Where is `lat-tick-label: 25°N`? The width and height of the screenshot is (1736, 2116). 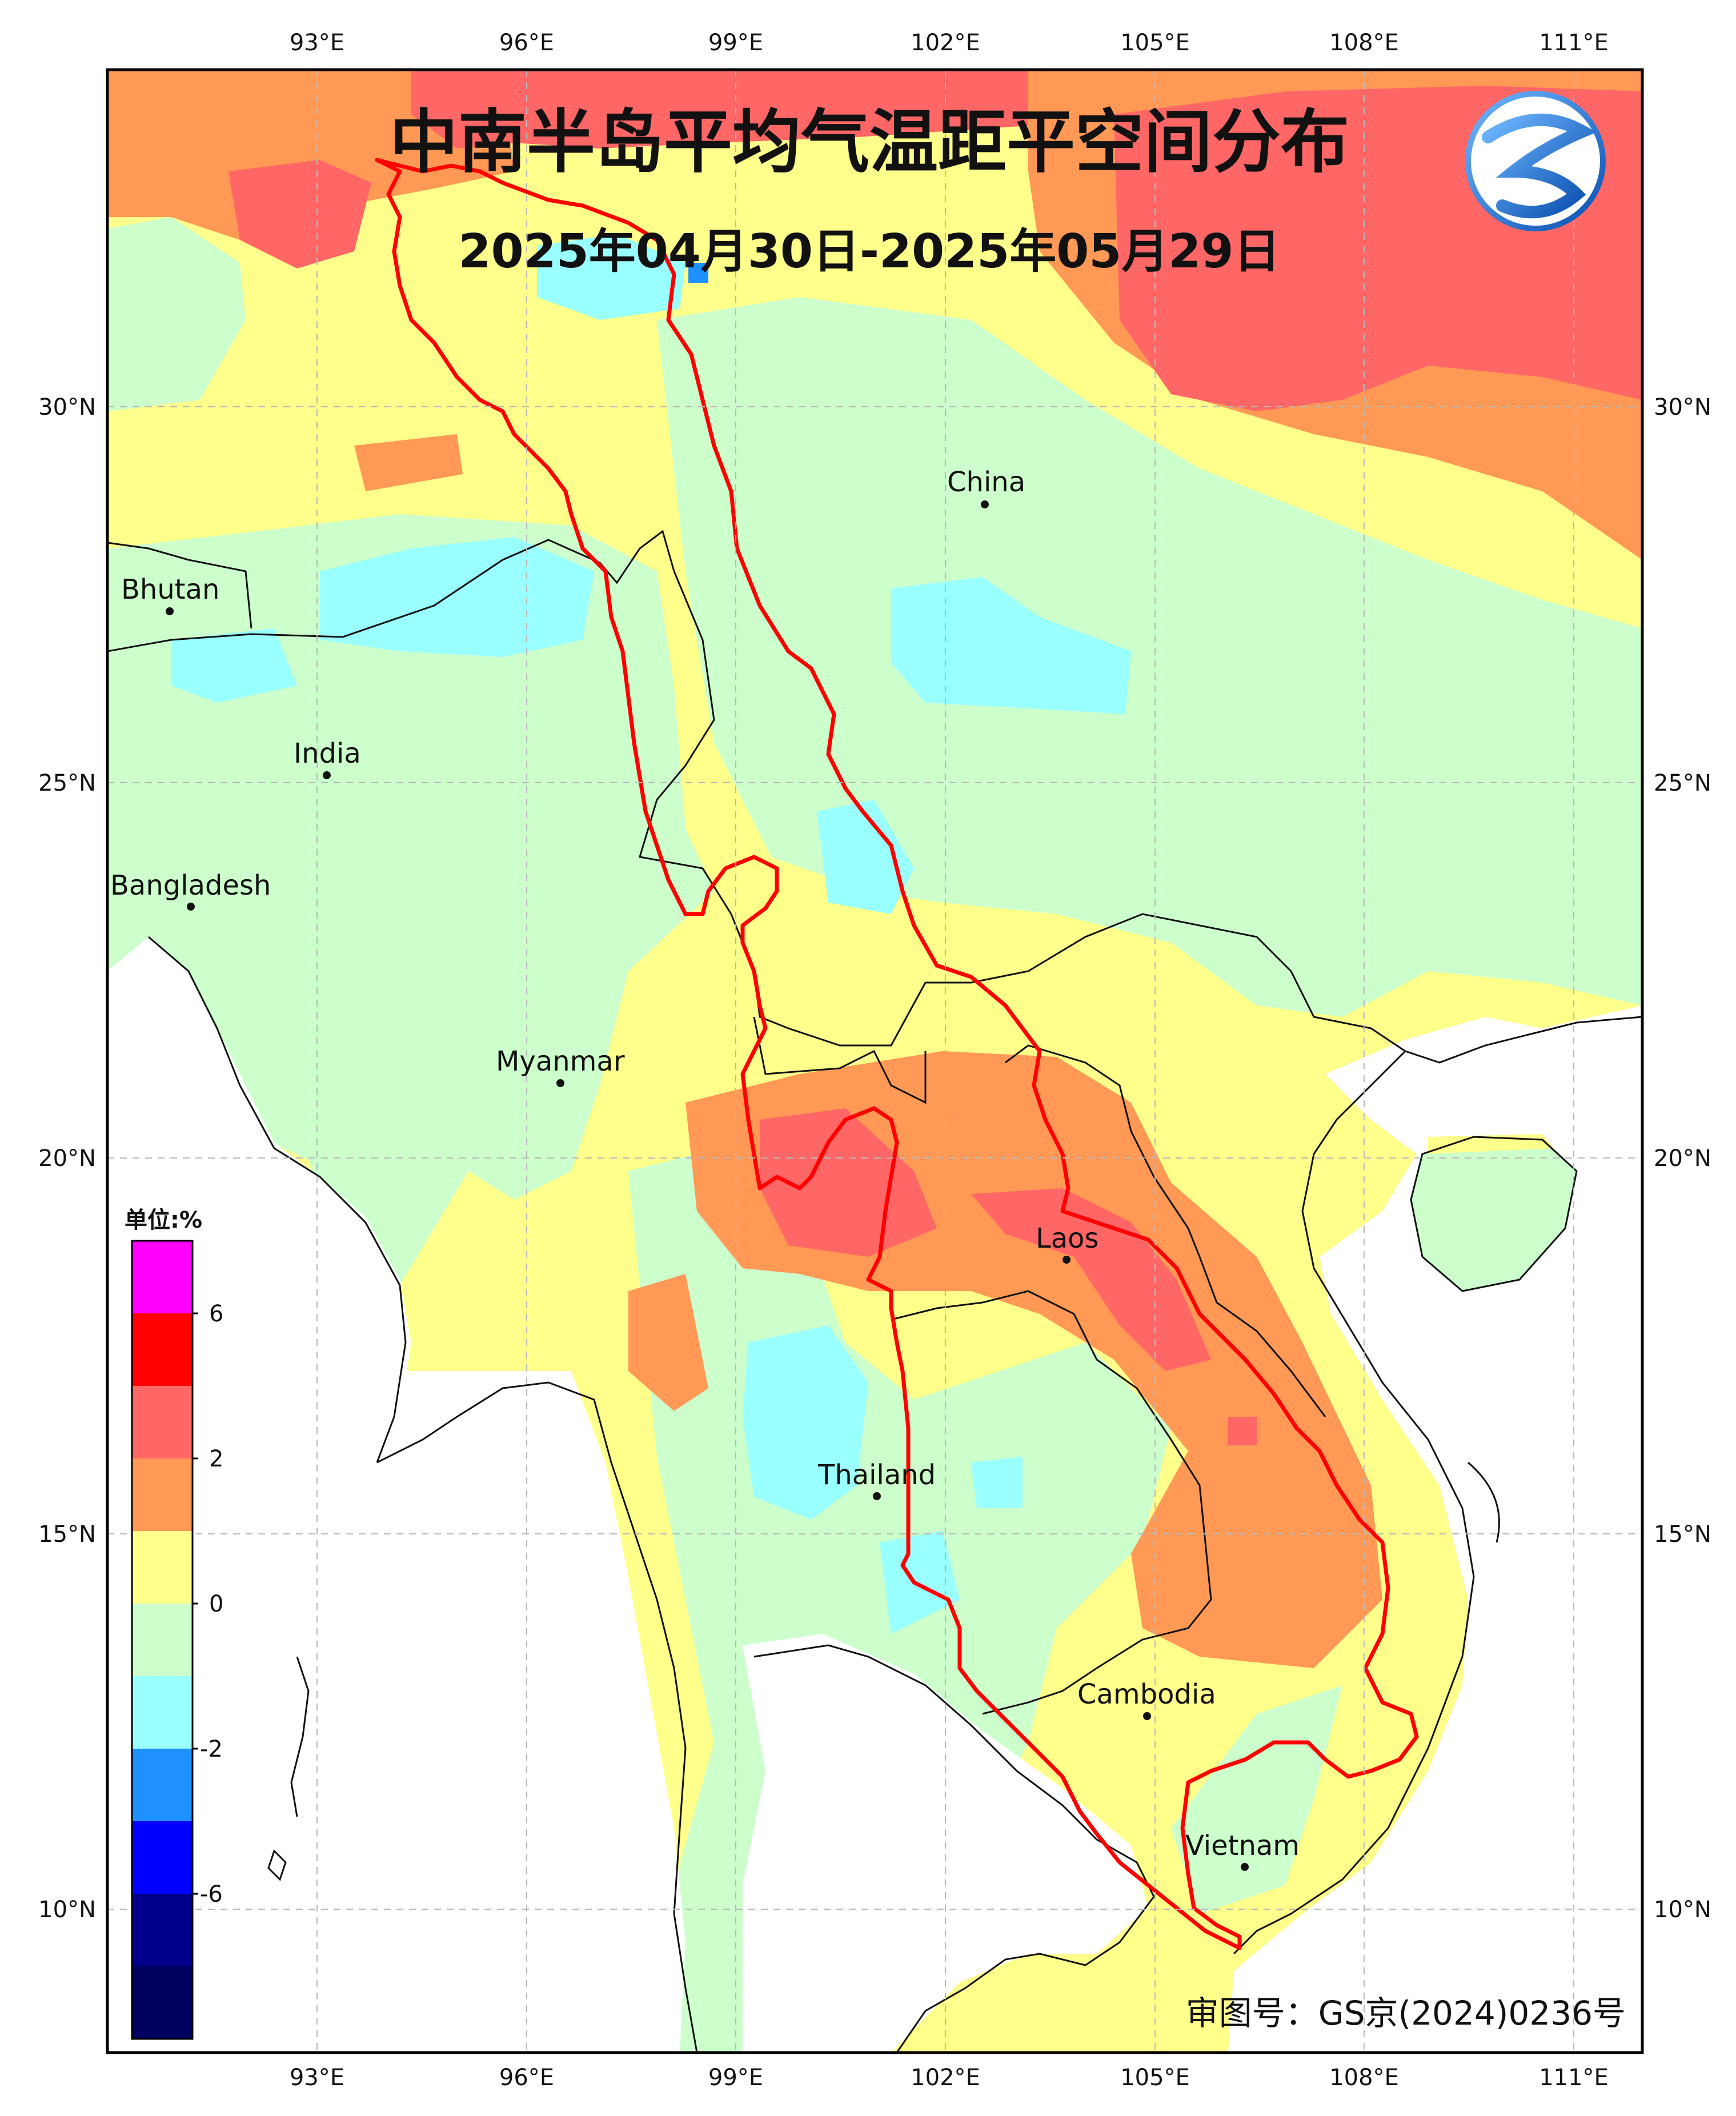 lat-tick-label: 25°N is located at coordinates (1682, 783).